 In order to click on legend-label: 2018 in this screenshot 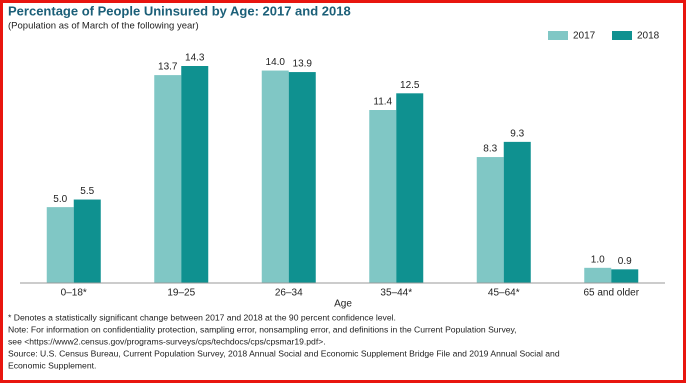, I will do `click(648, 36)`.